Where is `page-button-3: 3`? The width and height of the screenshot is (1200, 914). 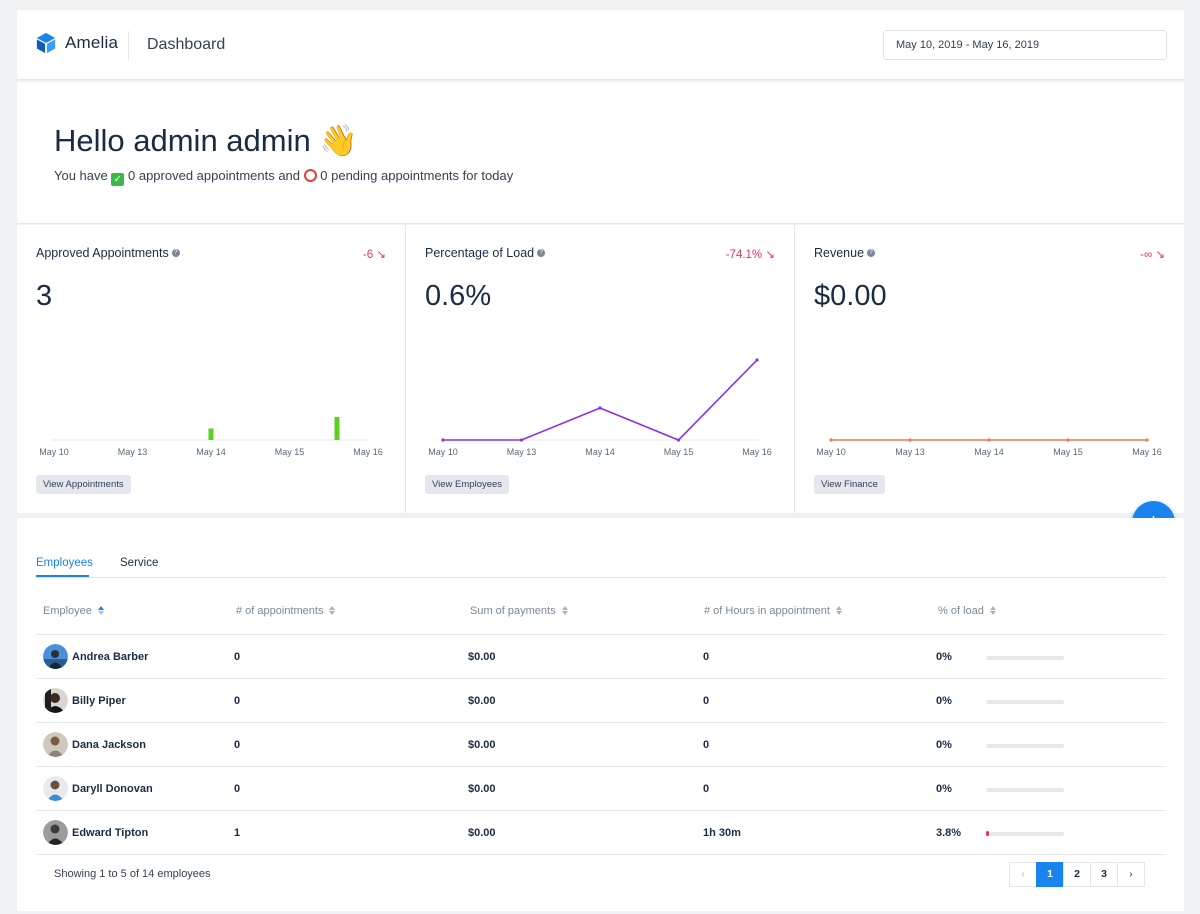 page-button-3: 3 is located at coordinates (1104, 874).